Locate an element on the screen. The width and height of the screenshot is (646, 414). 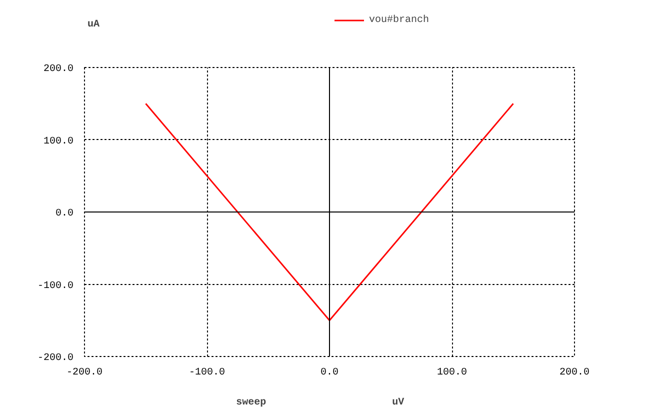
x-tick-label: -200.0 is located at coordinates (84, 373).